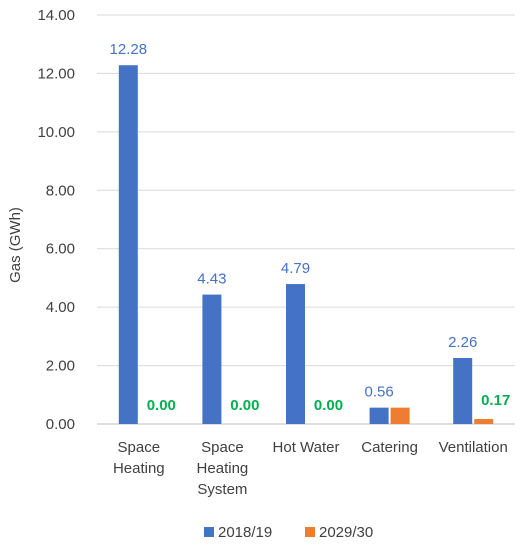  Describe the element at coordinates (473, 447) in the screenshot. I see `x-category-label: Ventilation` at that location.